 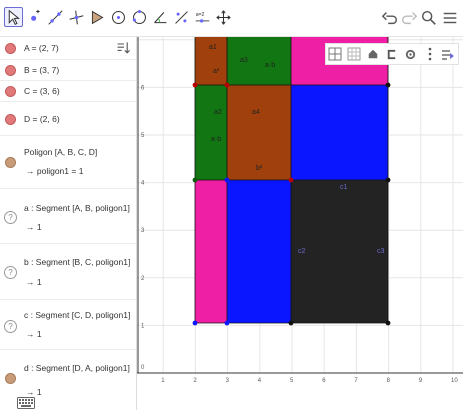 I want to click on x-tick-label: 6, so click(x=324, y=381).